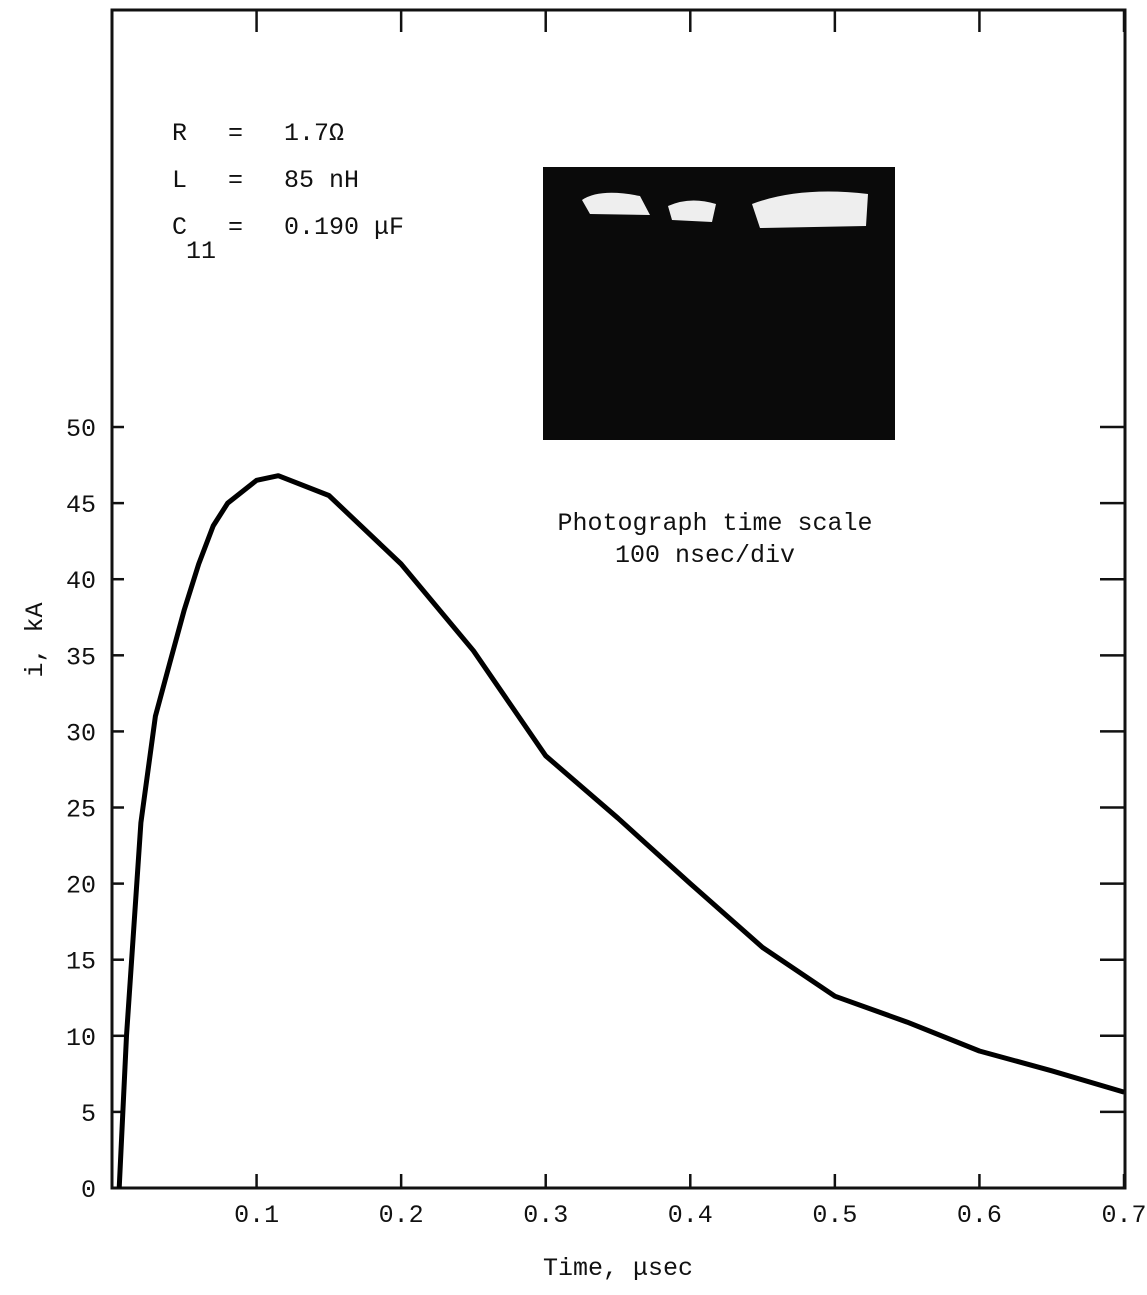 The width and height of the screenshot is (1147, 1295). Describe the element at coordinates (81, 810) in the screenshot. I see `y-tick-label: 25` at that location.